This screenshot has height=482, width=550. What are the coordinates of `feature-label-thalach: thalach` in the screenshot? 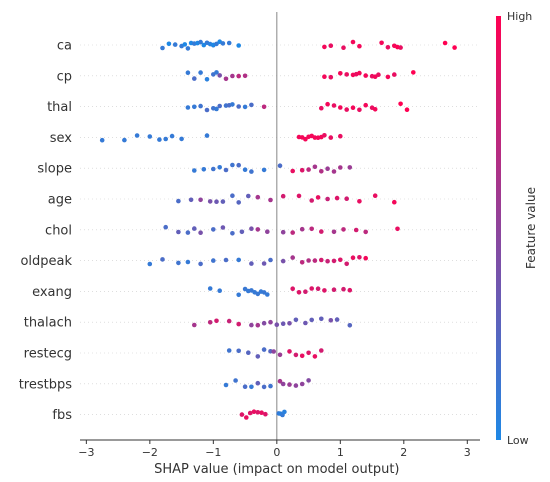 It's located at (48, 323).